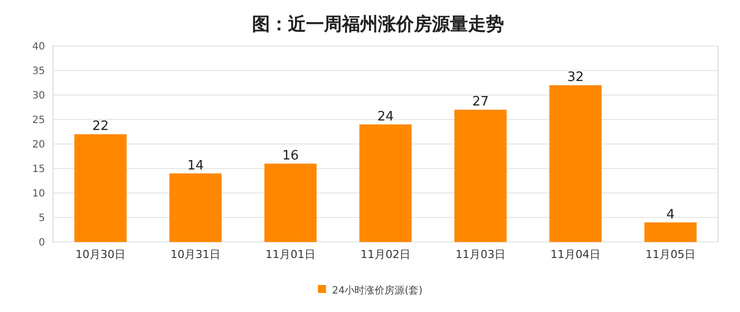  Describe the element at coordinates (41, 218) in the screenshot. I see `y-tick-label: 5` at that location.